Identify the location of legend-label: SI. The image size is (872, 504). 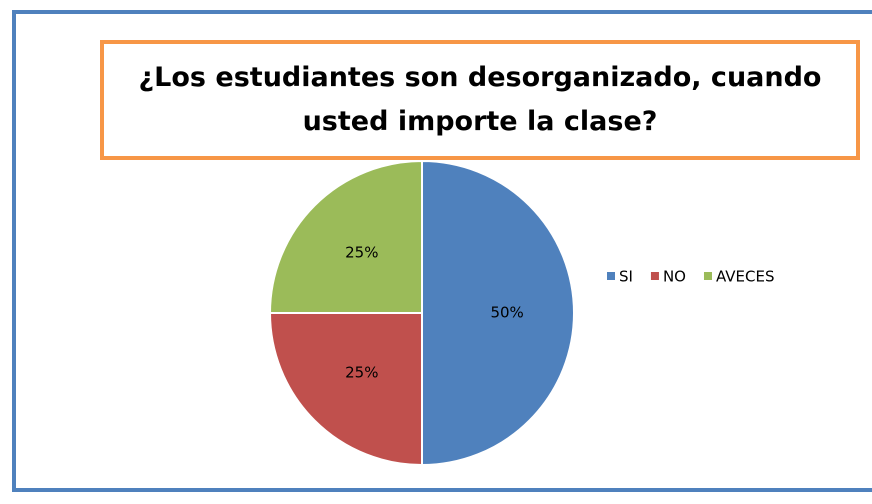
(626, 277).